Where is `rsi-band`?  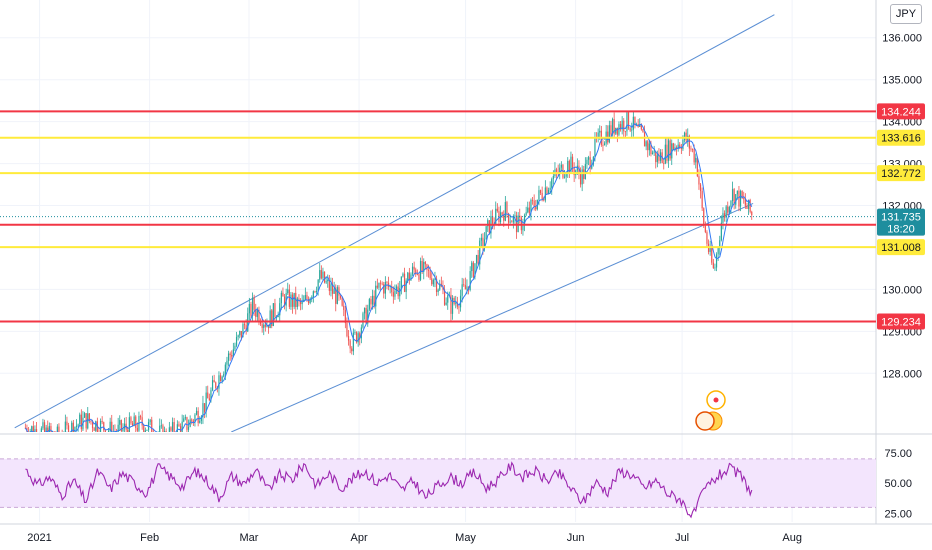 rsi-band is located at coordinates (438, 483).